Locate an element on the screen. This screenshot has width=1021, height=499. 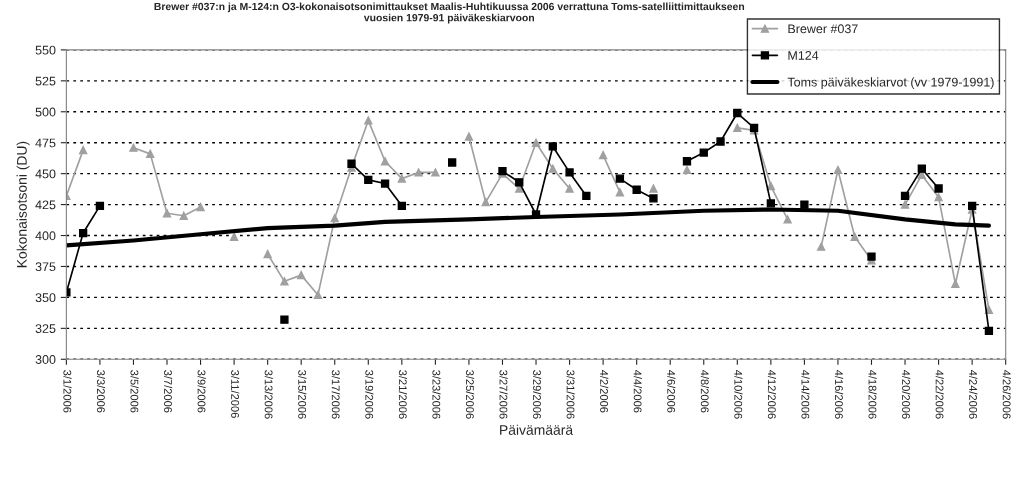
x-tick-label: 4/10/2006 is located at coordinates (738, 394).